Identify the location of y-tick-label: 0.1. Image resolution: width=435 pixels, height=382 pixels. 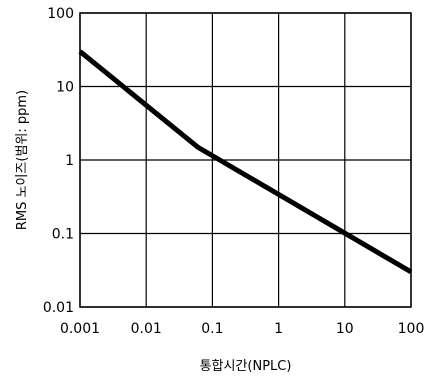
(63, 235).